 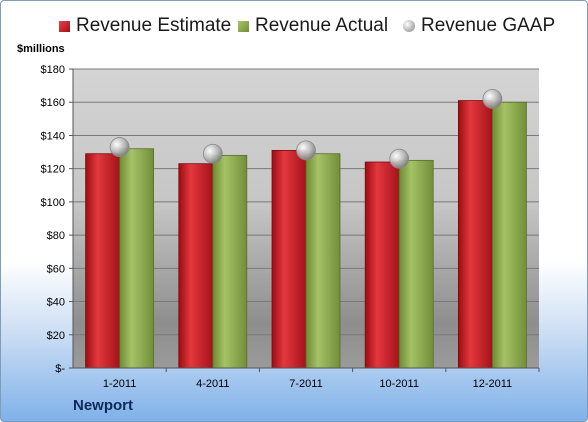 I want to click on x-tick-label: 1-2011, so click(x=119, y=384).